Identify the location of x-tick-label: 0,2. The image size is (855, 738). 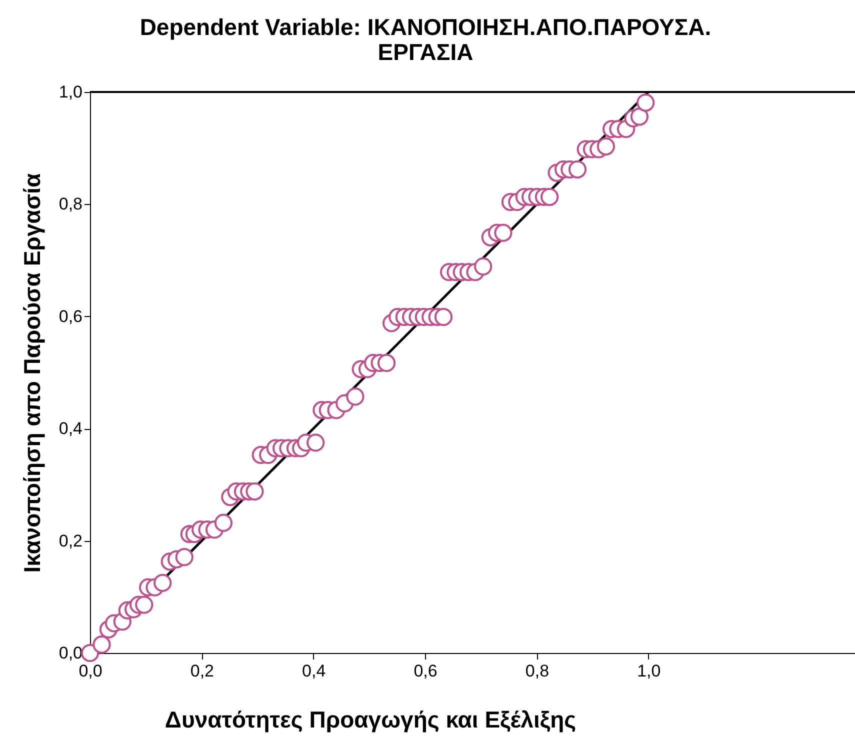
(202, 671).